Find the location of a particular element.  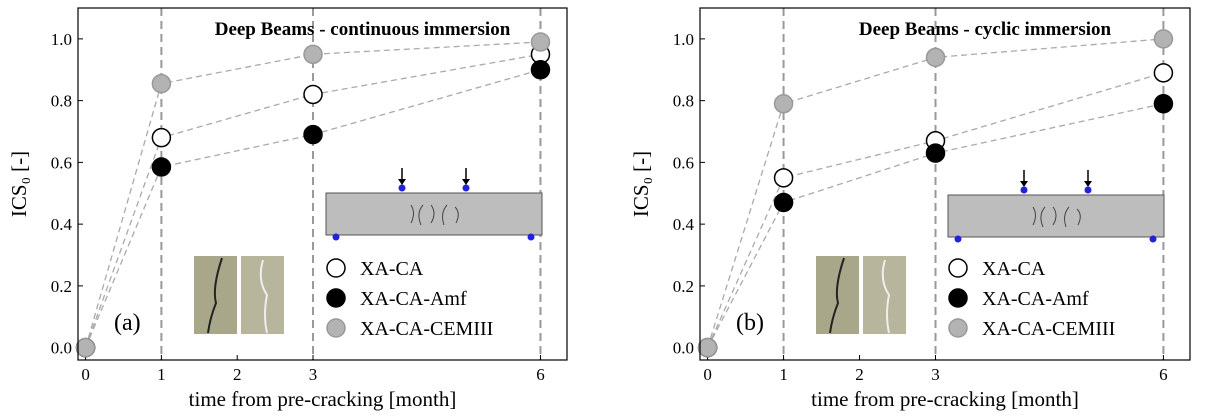

panel-label: (b) is located at coordinates (750, 323).